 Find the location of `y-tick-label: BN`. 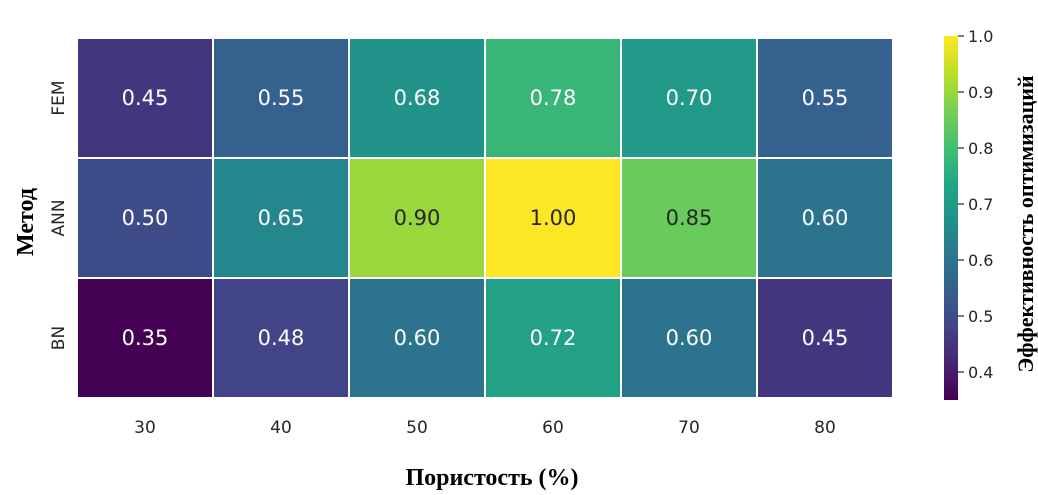

y-tick-label: BN is located at coordinates (59, 338).